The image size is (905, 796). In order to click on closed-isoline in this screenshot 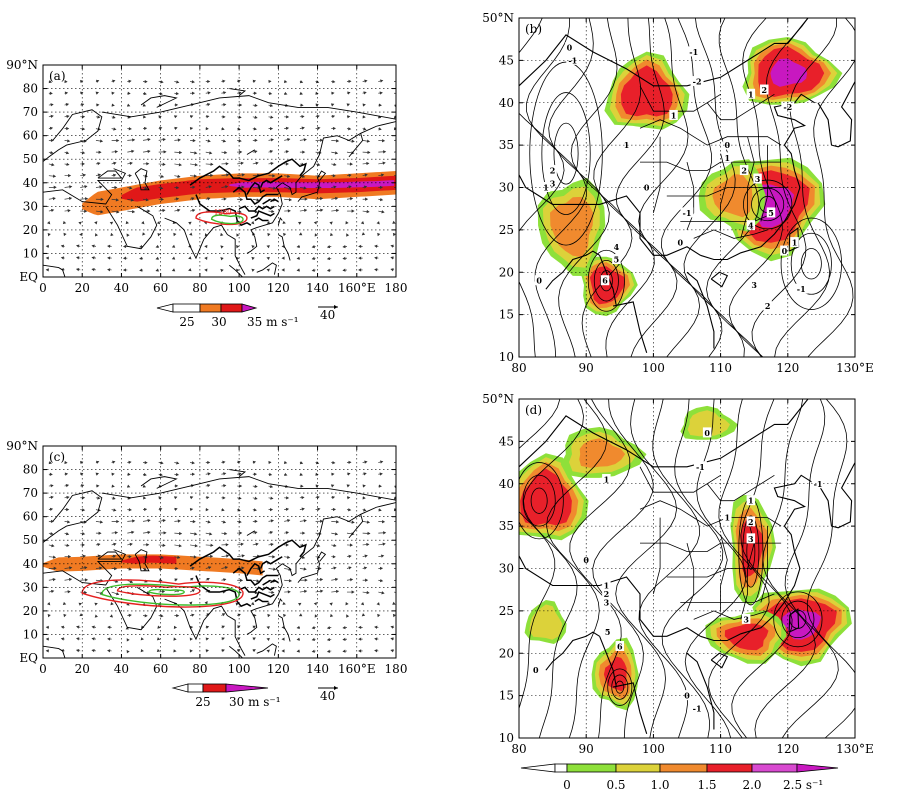, I will do `click(566, 153)`.